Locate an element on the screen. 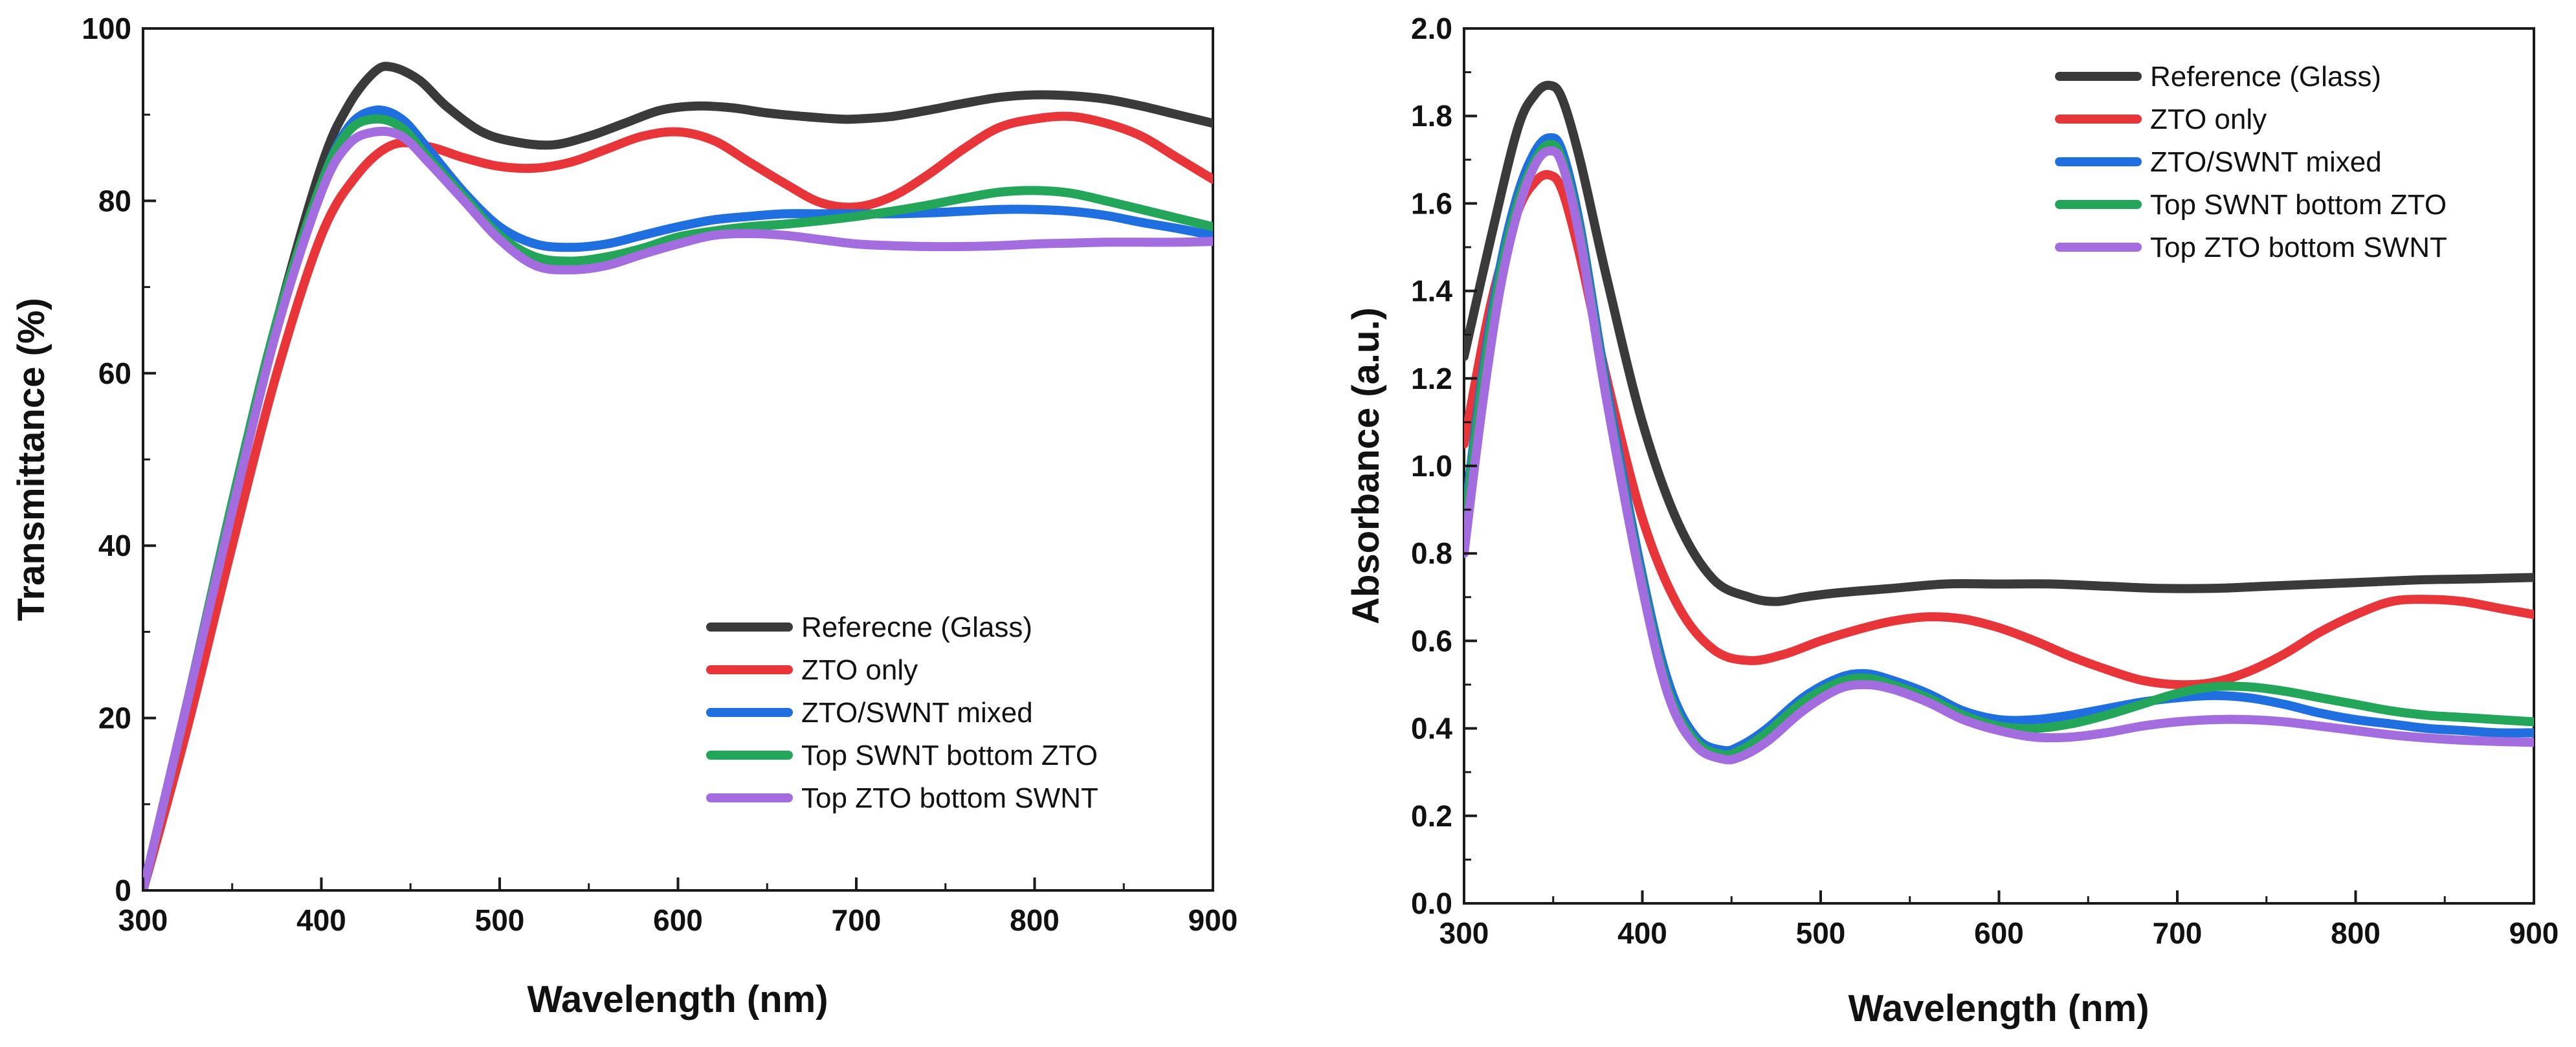 The width and height of the screenshot is (2576, 1047). transmittance-y-tick-label-20: 20 is located at coordinates (114, 718).